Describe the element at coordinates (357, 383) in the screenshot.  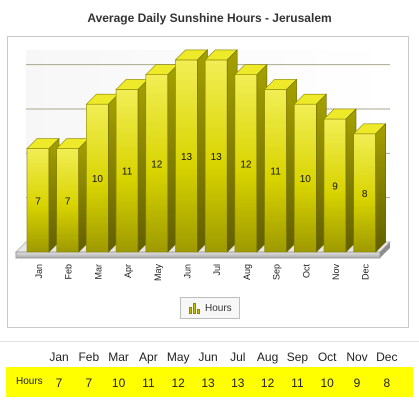
I see `table-cell: 9` at that location.